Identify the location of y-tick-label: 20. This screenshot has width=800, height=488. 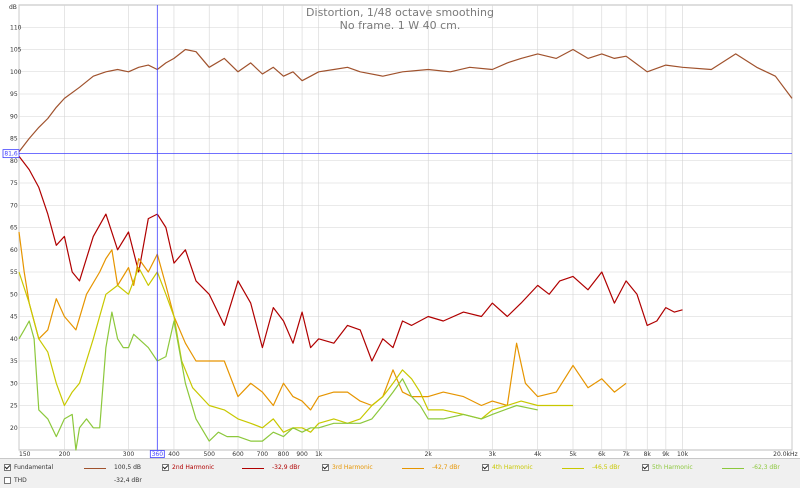
(14, 428).